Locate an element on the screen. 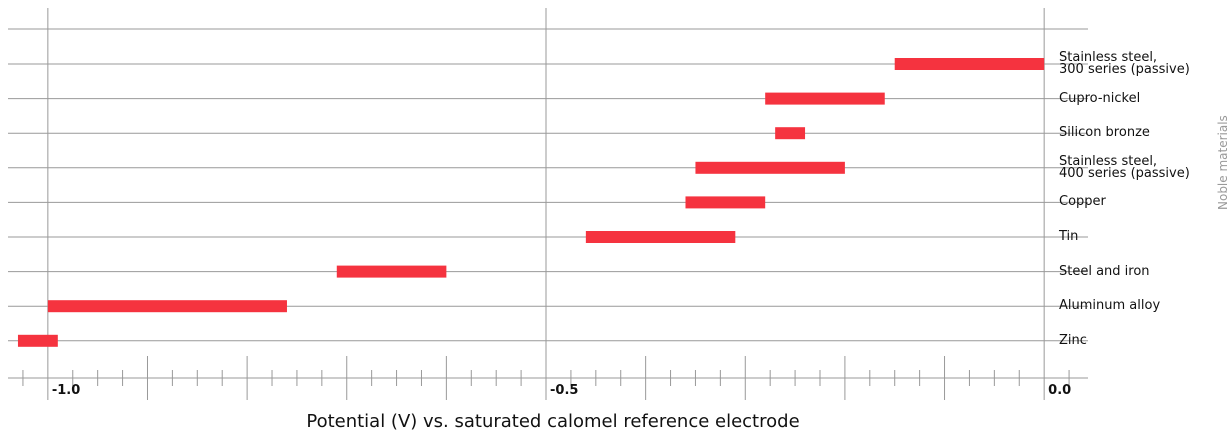  category-label: Stainless steel, 300 series (passive) is located at coordinates (1124, 63).